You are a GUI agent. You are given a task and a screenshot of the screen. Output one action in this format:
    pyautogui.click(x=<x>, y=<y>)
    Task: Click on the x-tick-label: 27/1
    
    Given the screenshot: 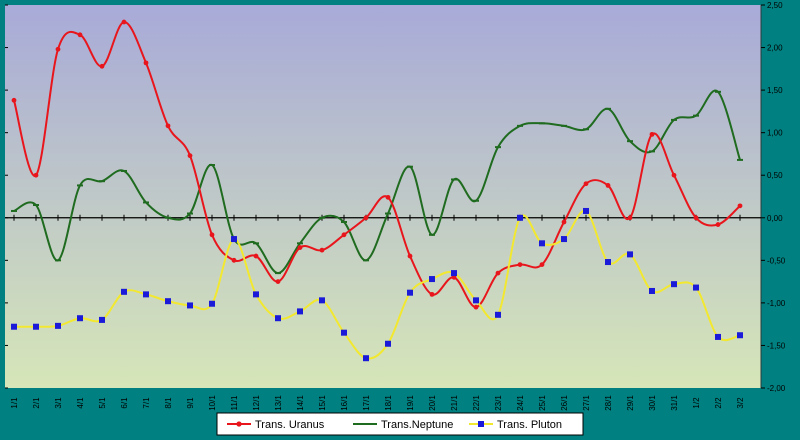 What is the action you would take?
    pyautogui.click(x=586, y=403)
    